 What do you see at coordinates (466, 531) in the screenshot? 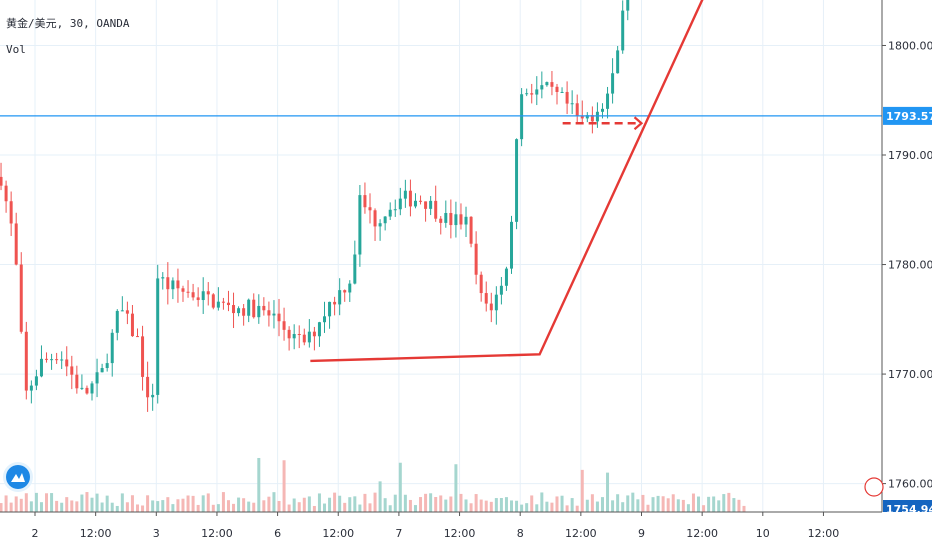
I see `time-axis-background` at bounding box center [466, 531].